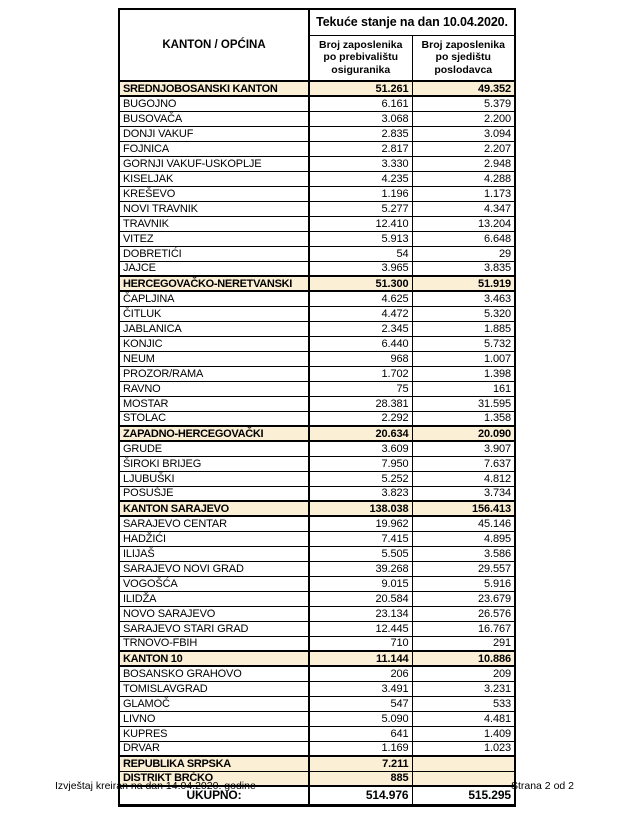  Describe the element at coordinates (317, 613) in the screenshot. I see `table-row: NOVO SARAJEVO 23.134 26.576` at that location.